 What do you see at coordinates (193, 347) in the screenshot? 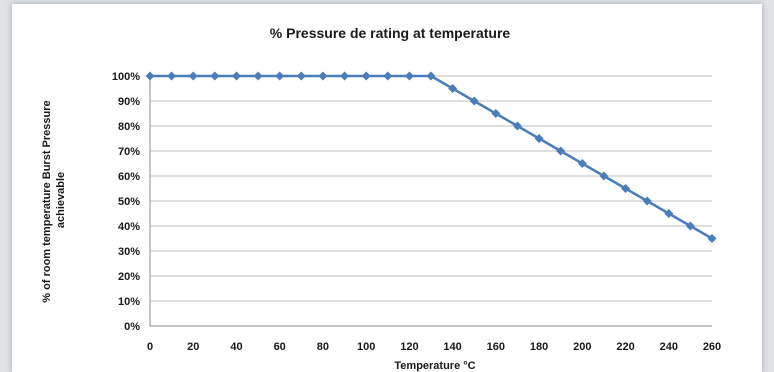
I see `x-tick-label: 20` at bounding box center [193, 347].